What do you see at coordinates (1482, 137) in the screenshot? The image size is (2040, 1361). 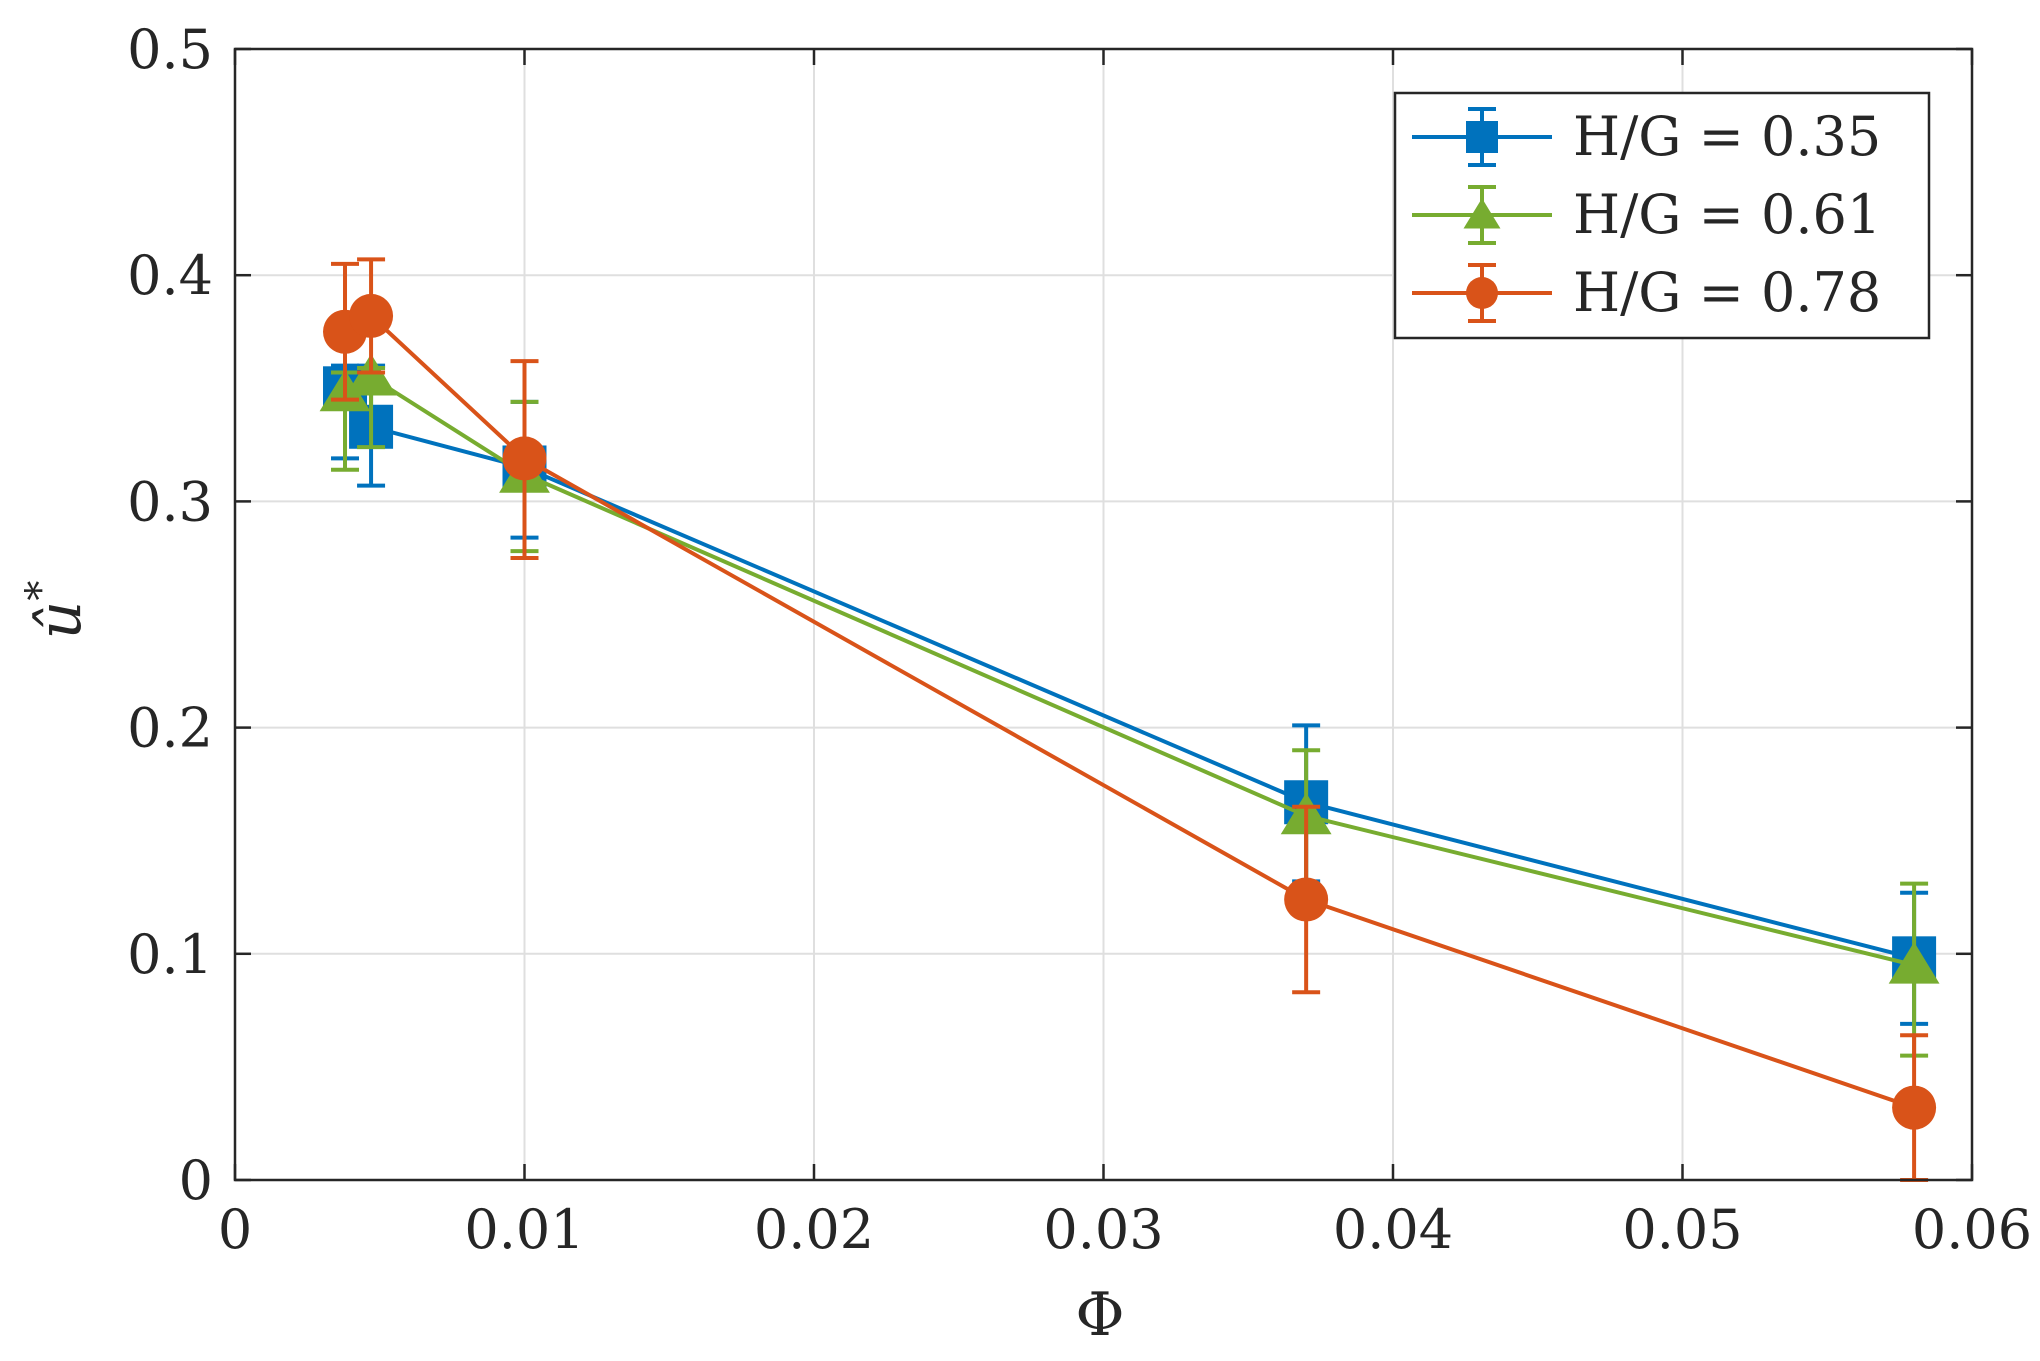 I see `square-marker` at bounding box center [1482, 137].